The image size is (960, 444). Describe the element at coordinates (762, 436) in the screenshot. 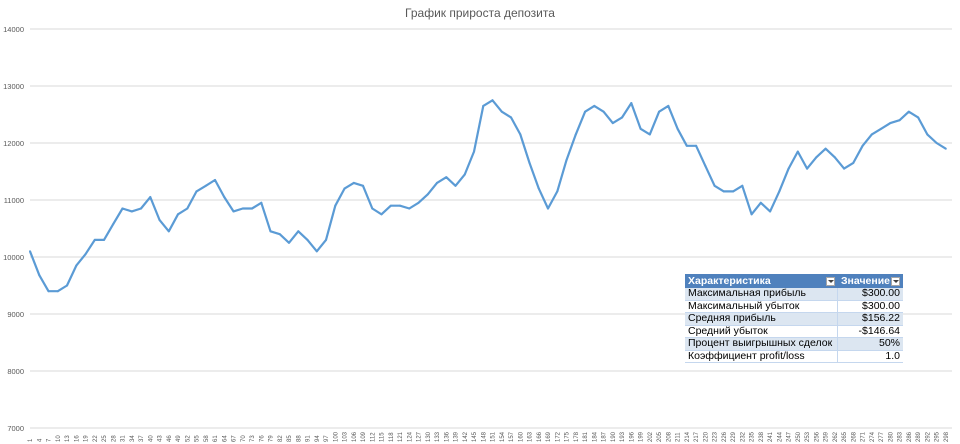

I see `x-tick-label: 238` at that location.